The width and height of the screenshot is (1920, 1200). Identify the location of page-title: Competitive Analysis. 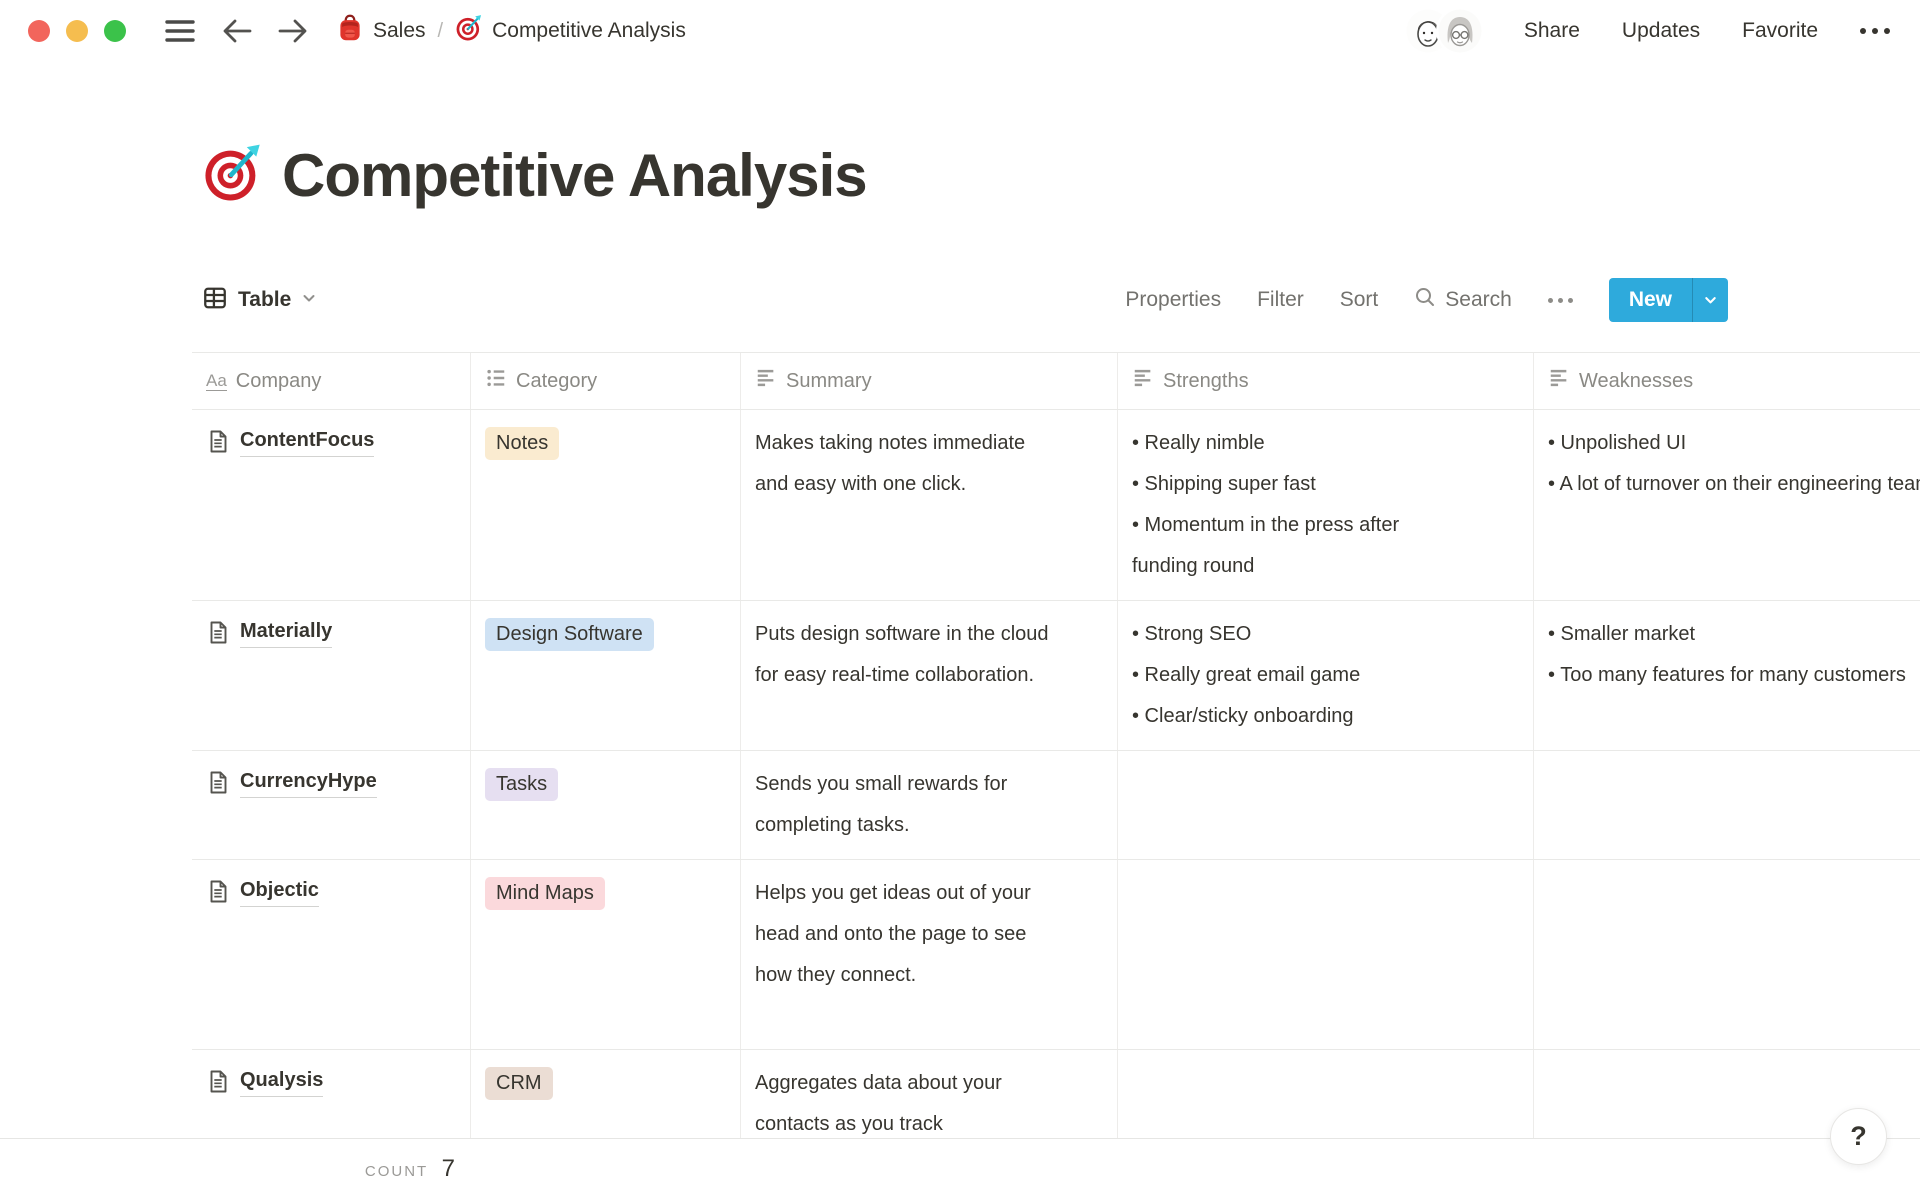
(575, 175).